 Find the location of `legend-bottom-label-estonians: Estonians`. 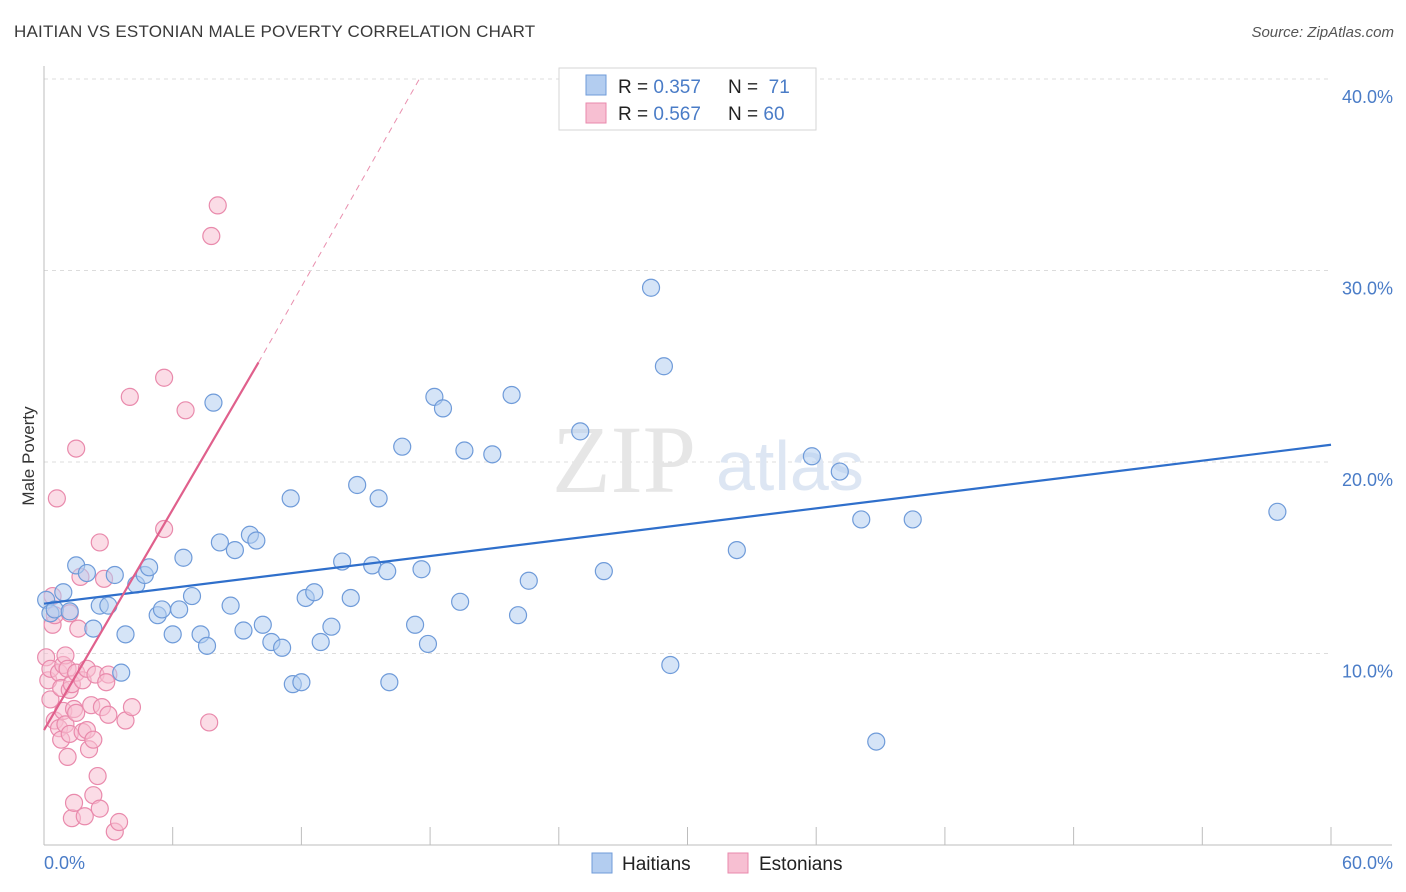

legend-bottom-label-estonians: Estonians is located at coordinates (800, 864).